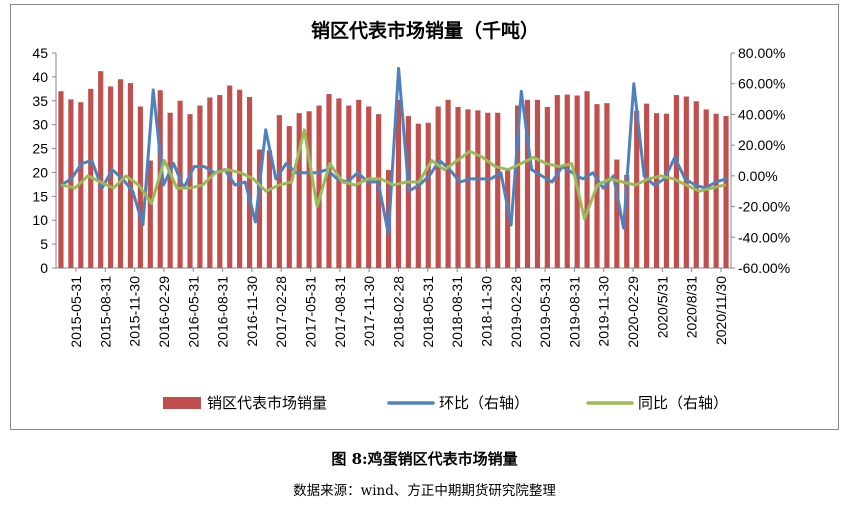 The height and width of the screenshot is (507, 849). Describe the element at coordinates (44, 268) in the screenshot. I see `left-tick-label: 0` at that location.